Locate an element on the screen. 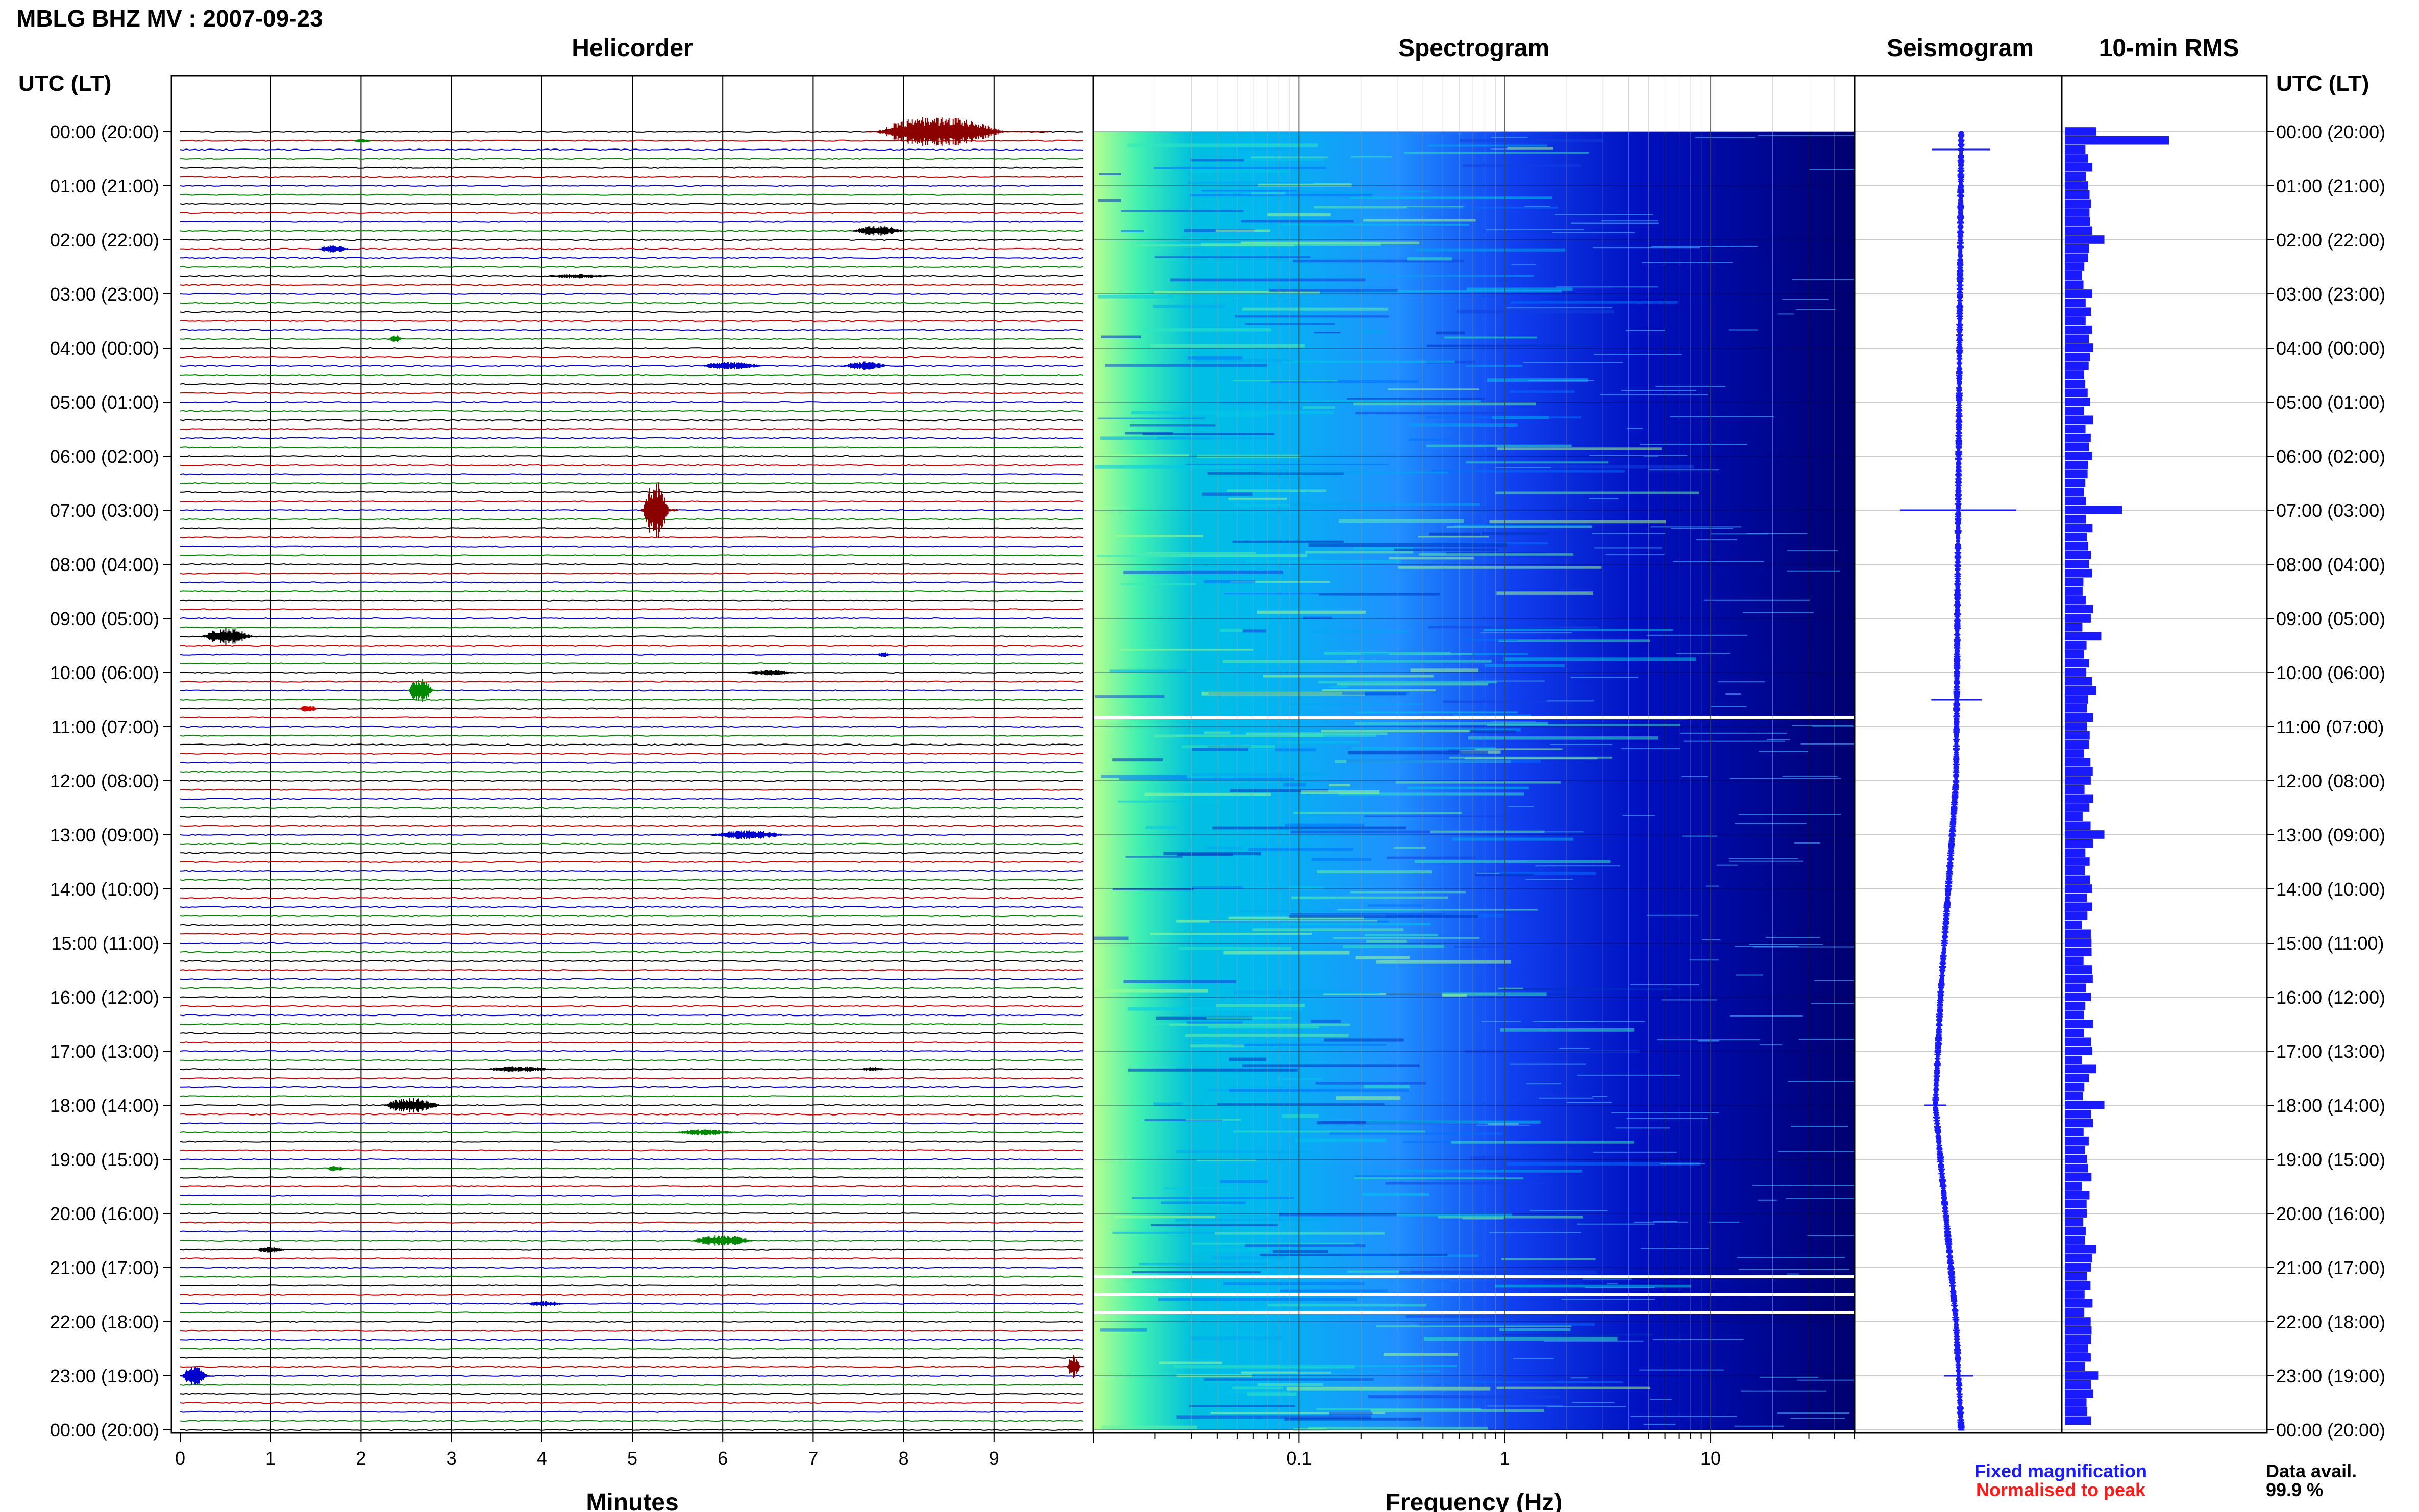  right-time-label: 20:00 (16:00) is located at coordinates (2330, 1213).